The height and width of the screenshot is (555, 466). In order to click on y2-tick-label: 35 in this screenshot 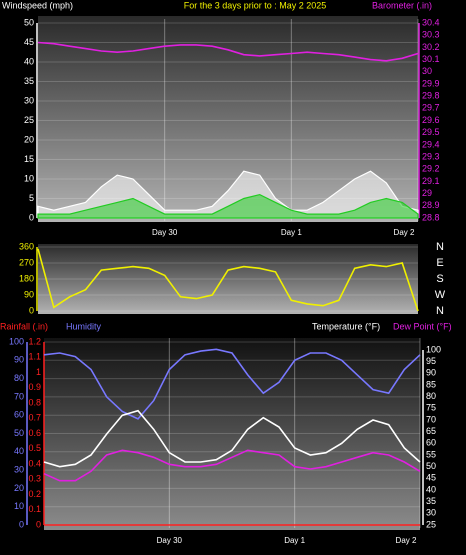, I will do `click(431, 501)`.